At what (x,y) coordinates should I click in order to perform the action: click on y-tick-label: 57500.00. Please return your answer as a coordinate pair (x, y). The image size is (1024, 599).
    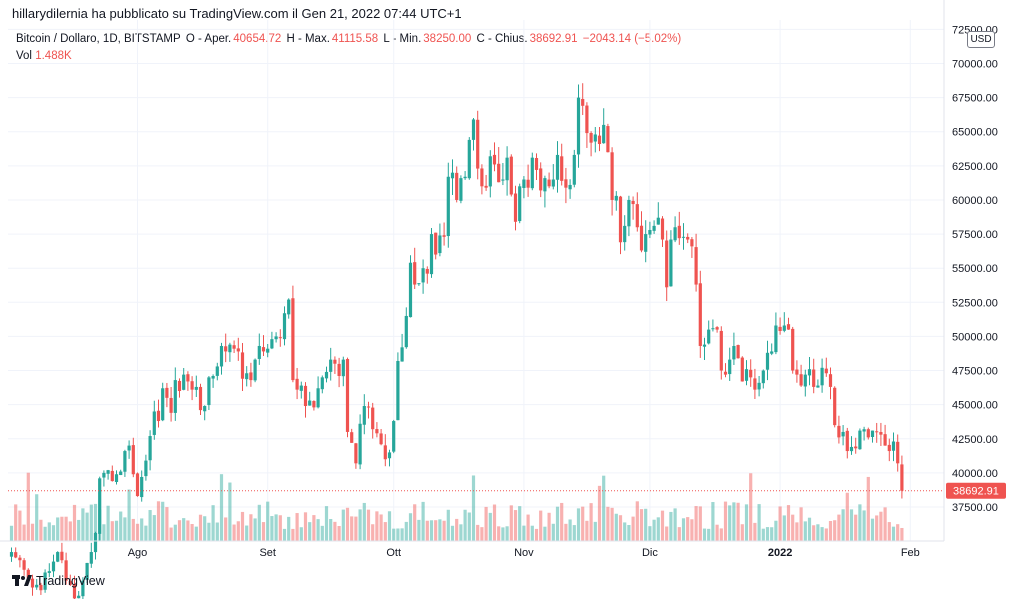
    Looking at the image, I should click on (975, 235).